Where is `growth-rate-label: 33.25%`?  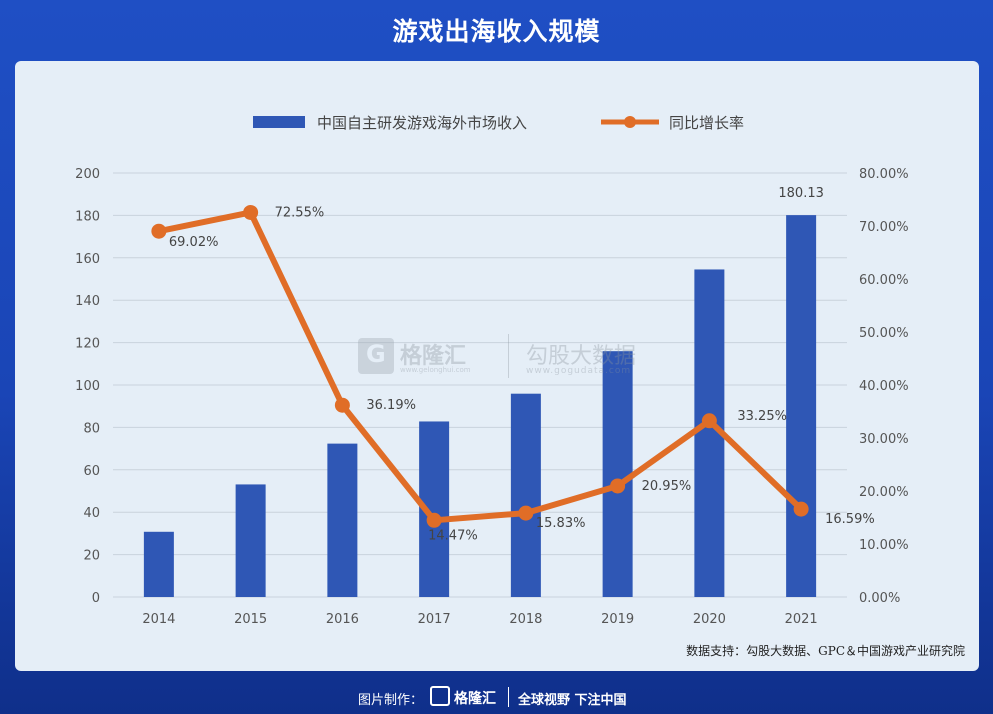
growth-rate-label: 33.25% is located at coordinates (762, 416).